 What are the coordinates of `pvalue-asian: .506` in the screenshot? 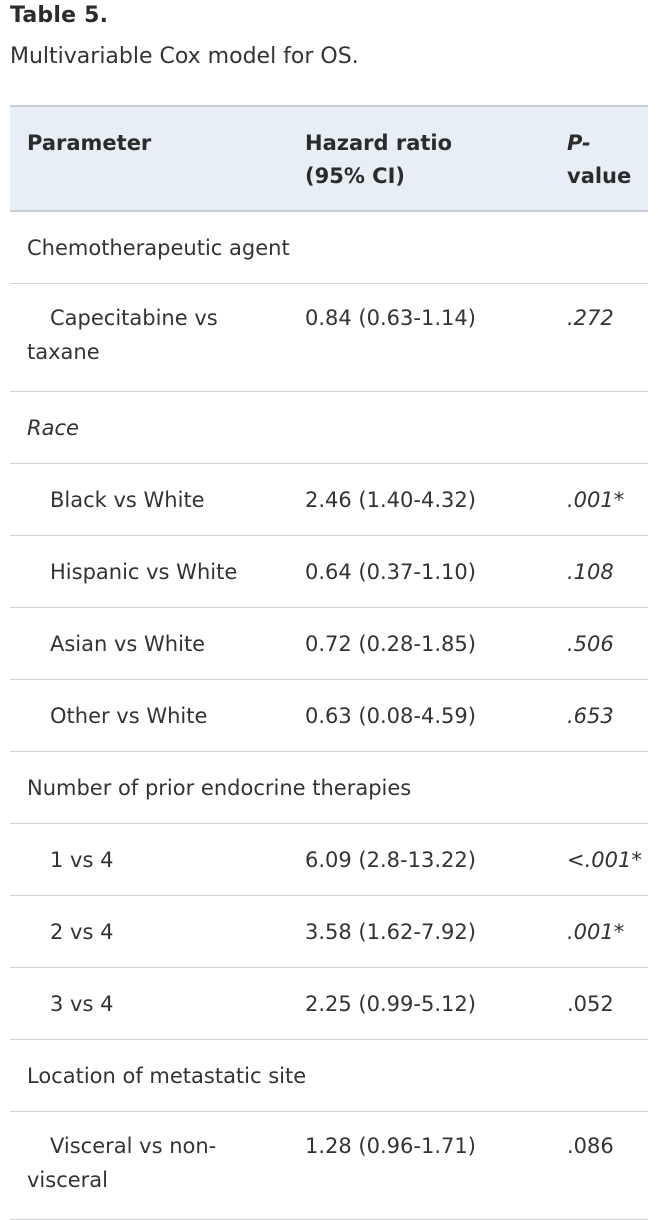 It's located at (590, 643).